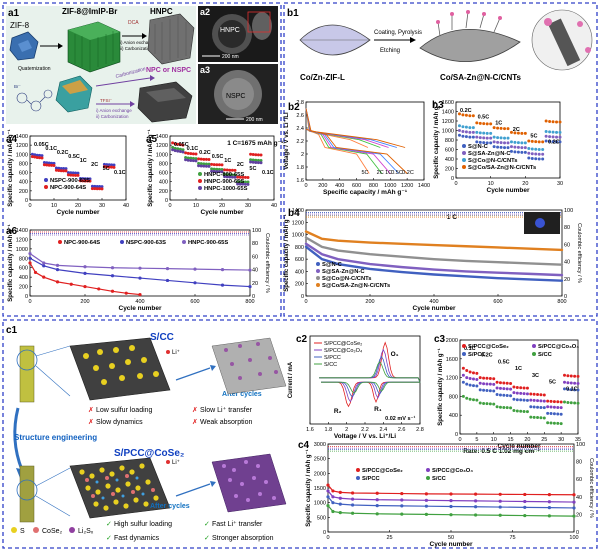 The image size is (600, 551). I want to click on y2-tick-label: 60, so click(255, 257).